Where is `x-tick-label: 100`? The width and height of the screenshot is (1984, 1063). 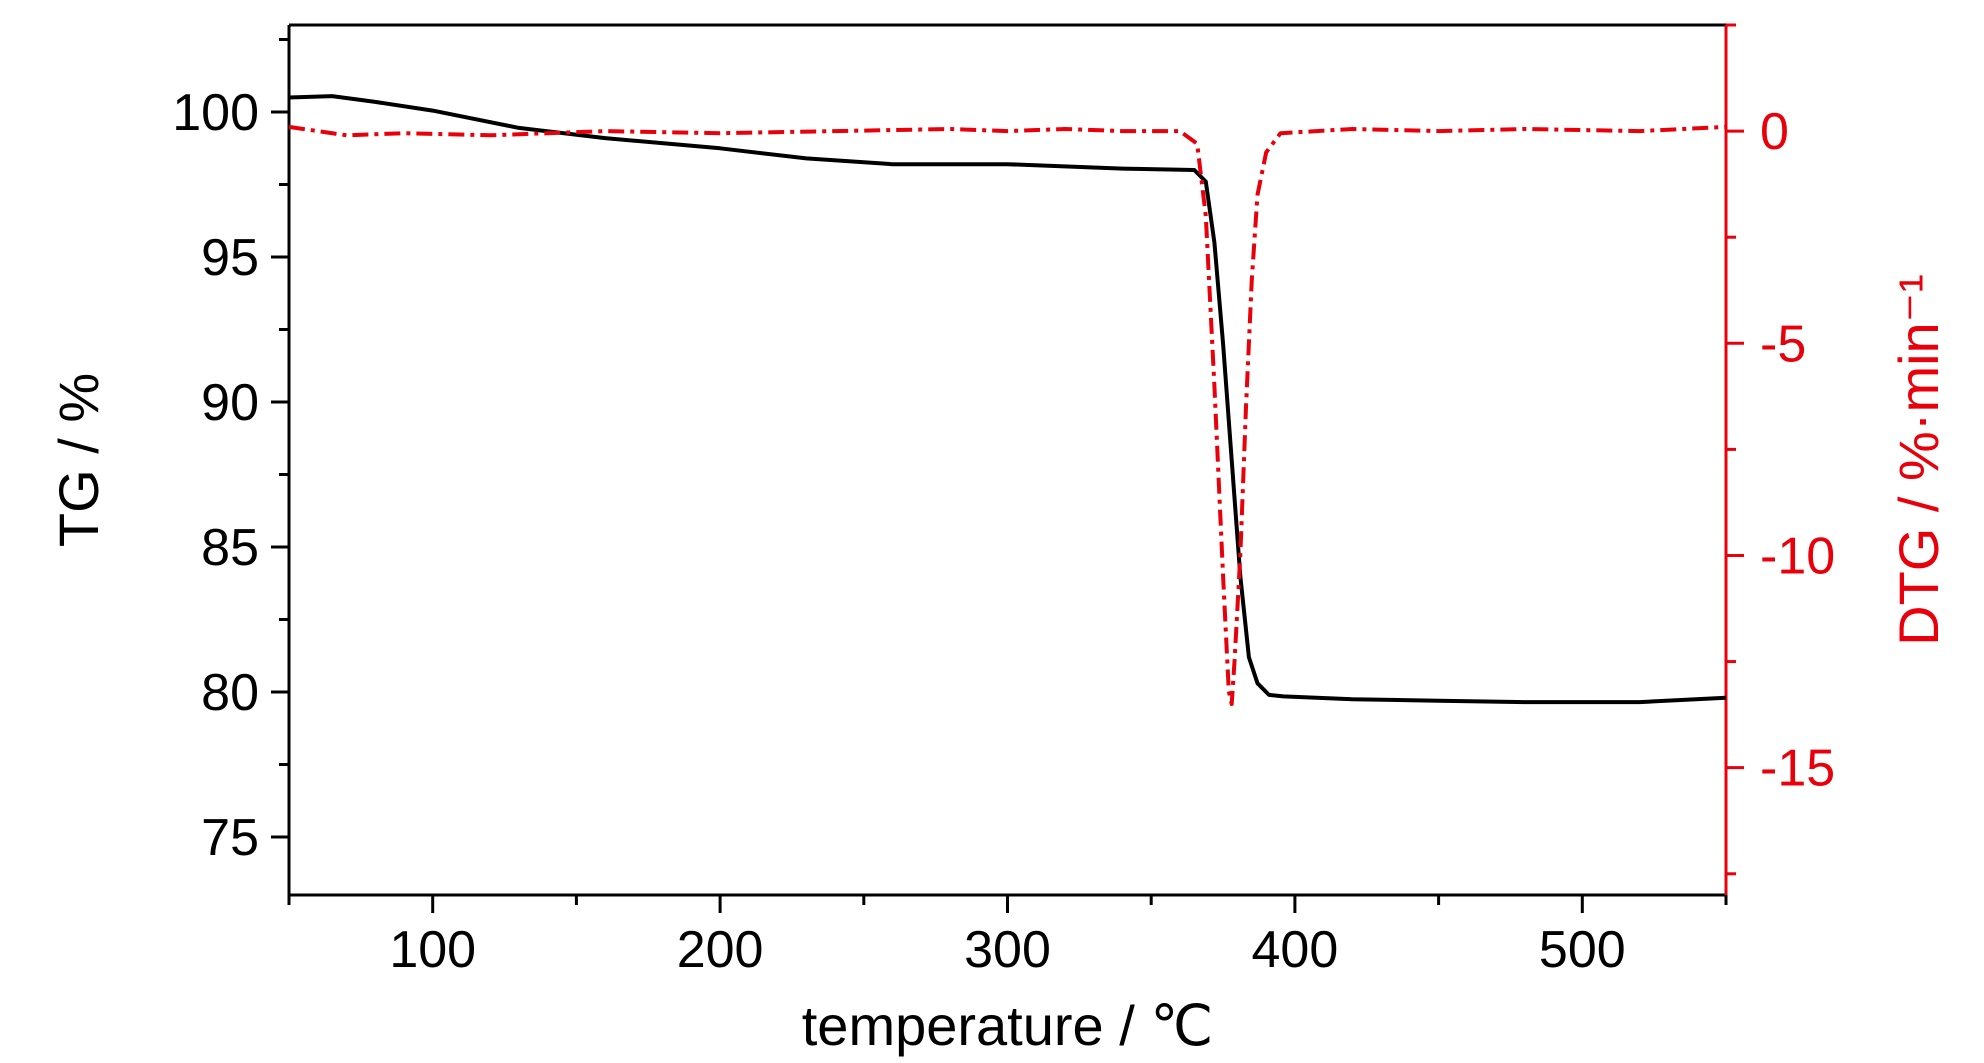 x-tick-label: 100 is located at coordinates (432, 950).